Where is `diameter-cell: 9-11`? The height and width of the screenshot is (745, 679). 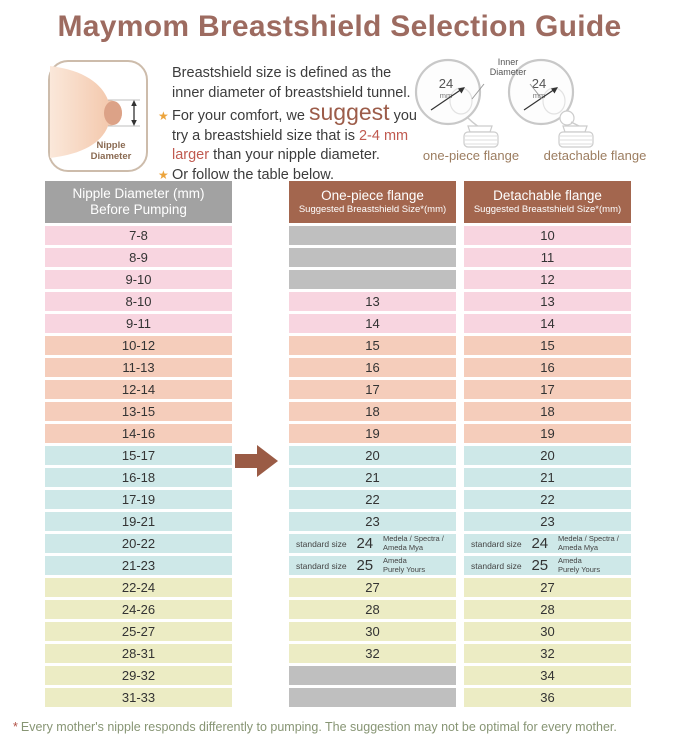
diameter-cell: 9-11 is located at coordinates (138, 323).